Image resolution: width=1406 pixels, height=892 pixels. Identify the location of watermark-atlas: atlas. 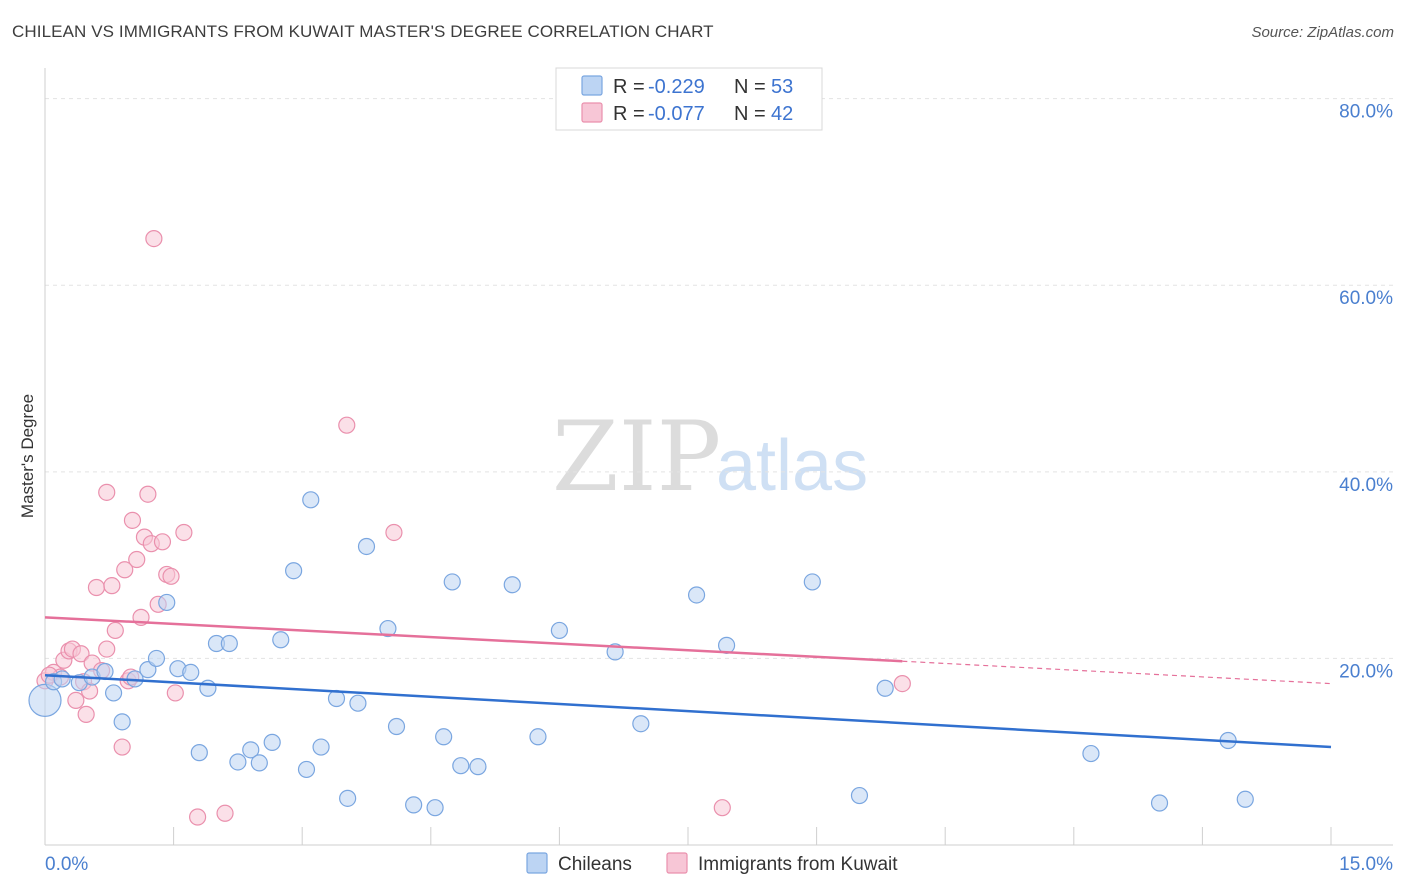
(792, 466).